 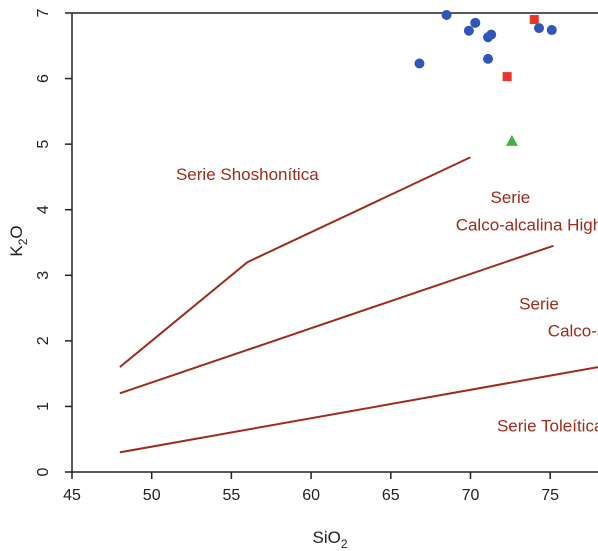 What do you see at coordinates (43, 275) in the screenshot?
I see `y-tick-label: 3` at bounding box center [43, 275].